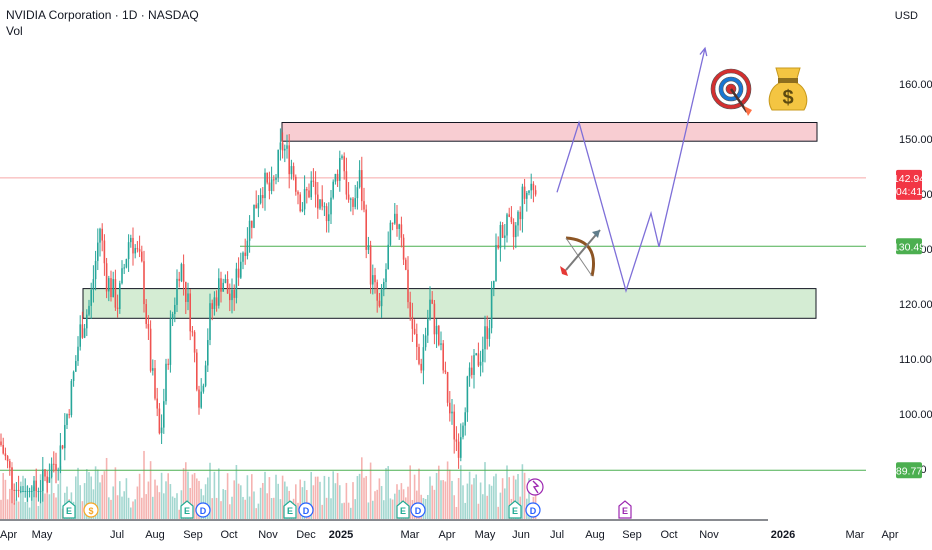  I want to click on currency-label: USD, so click(906, 16).